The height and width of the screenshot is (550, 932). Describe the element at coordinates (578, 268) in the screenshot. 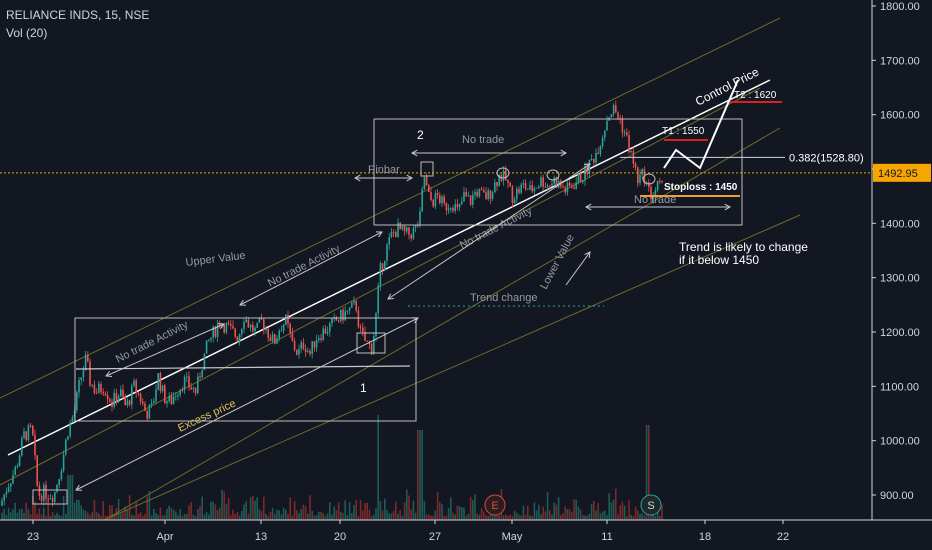

I see `lower-value-arrow` at that location.